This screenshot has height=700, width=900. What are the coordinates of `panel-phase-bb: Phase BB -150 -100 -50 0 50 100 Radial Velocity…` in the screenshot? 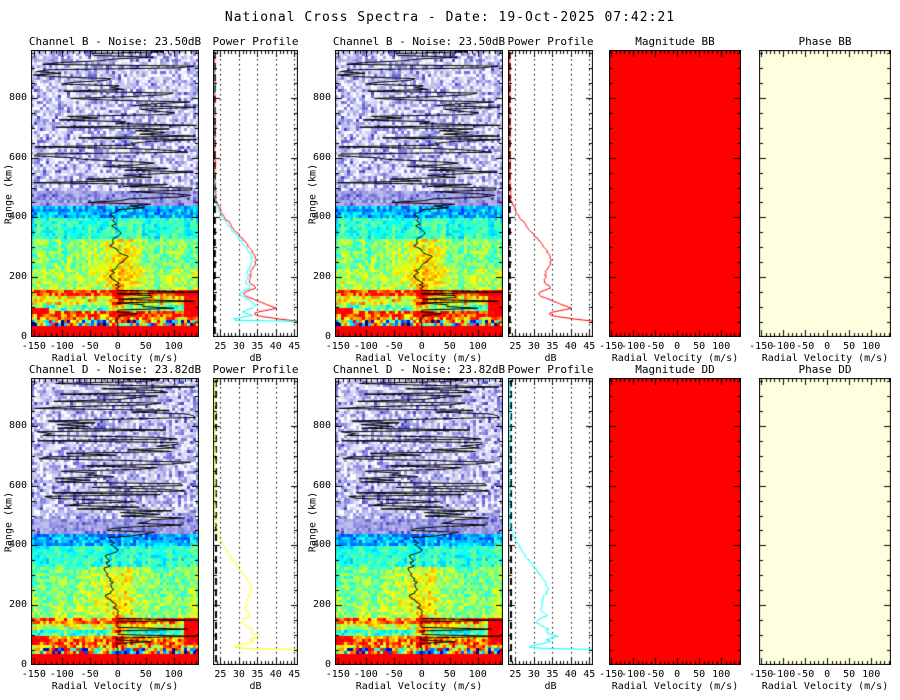 It's located at (820, 199).